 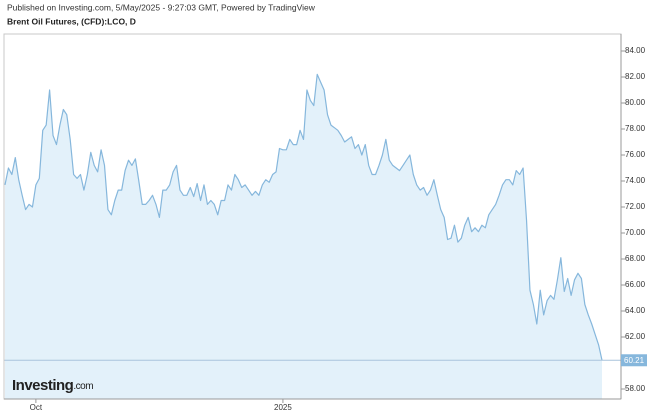 What do you see at coordinates (635, 258) in the screenshot?
I see `y-tick-label: 68.00` at bounding box center [635, 258].